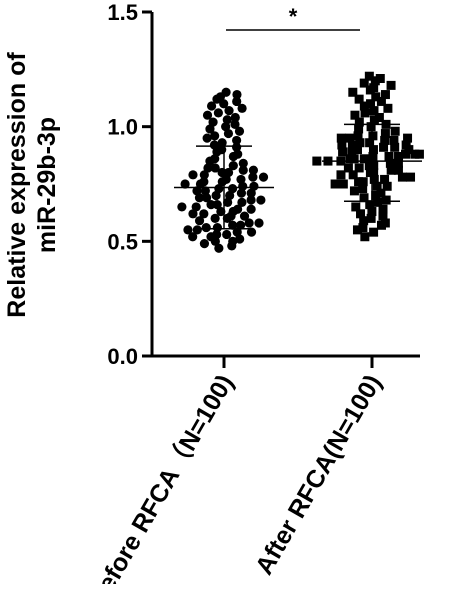 This screenshot has width=474, height=589. Describe the element at coordinates (122, 12) in the screenshot. I see `y-tick-label: 1.5` at that location.